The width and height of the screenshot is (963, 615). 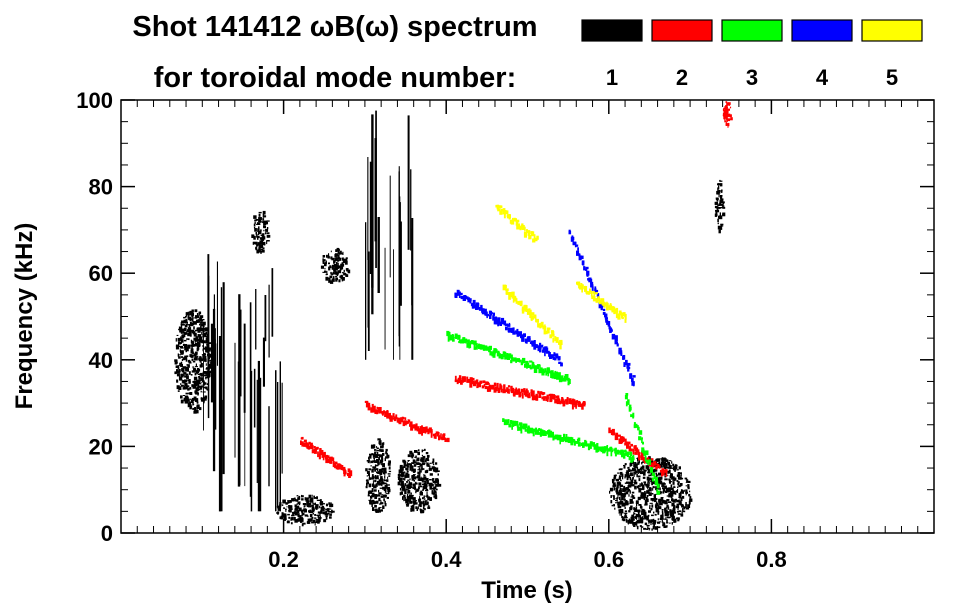 What do you see at coordinates (822, 77) in the screenshot?
I see `legend-label-4: 4` at bounding box center [822, 77].